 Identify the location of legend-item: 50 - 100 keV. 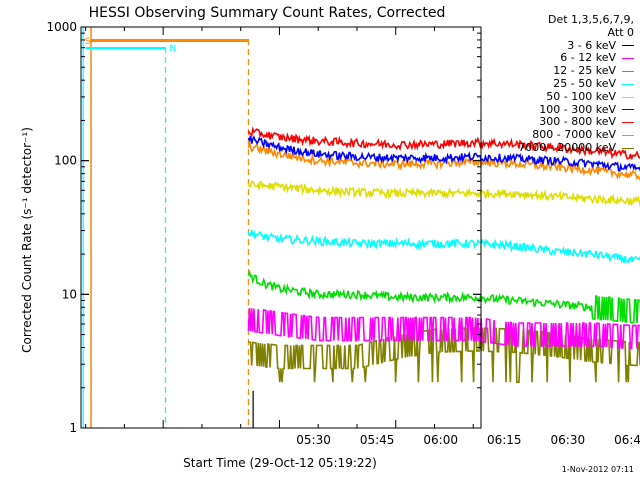
(558, 96).